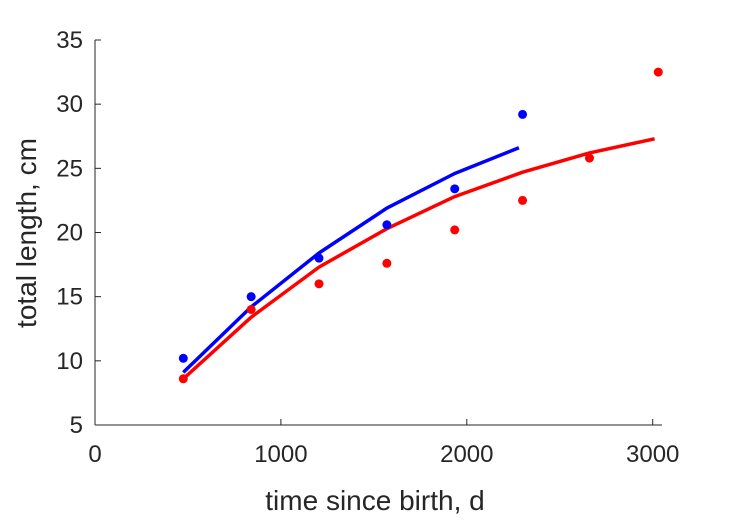 The image size is (729, 521). What do you see at coordinates (69, 233) in the screenshot?
I see `y-tick-label: 20` at bounding box center [69, 233].